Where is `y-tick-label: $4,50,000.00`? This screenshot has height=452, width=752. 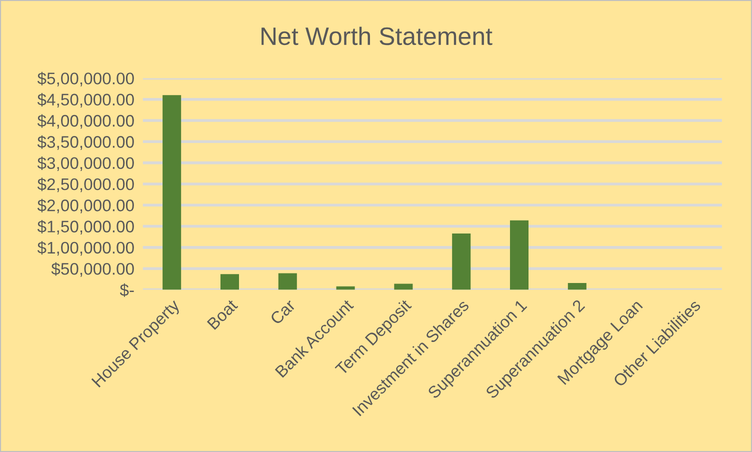
y-tick-label: $4,50,000.00 is located at coordinates (85, 100).